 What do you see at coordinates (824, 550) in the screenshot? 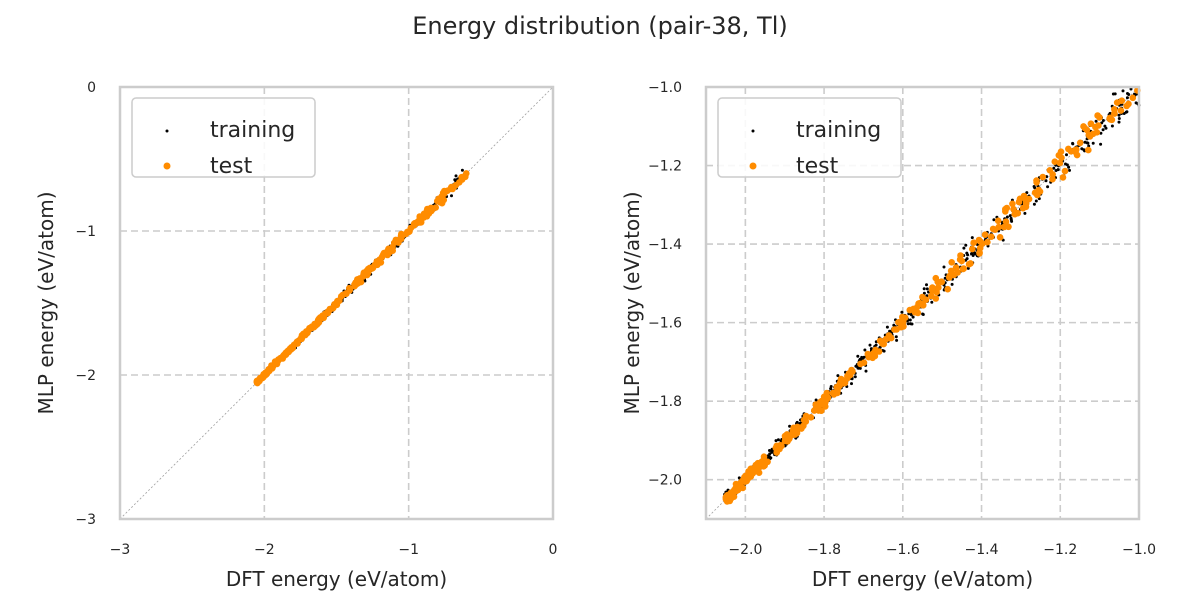
I see `right-xtick: −1.8` at bounding box center [824, 550].